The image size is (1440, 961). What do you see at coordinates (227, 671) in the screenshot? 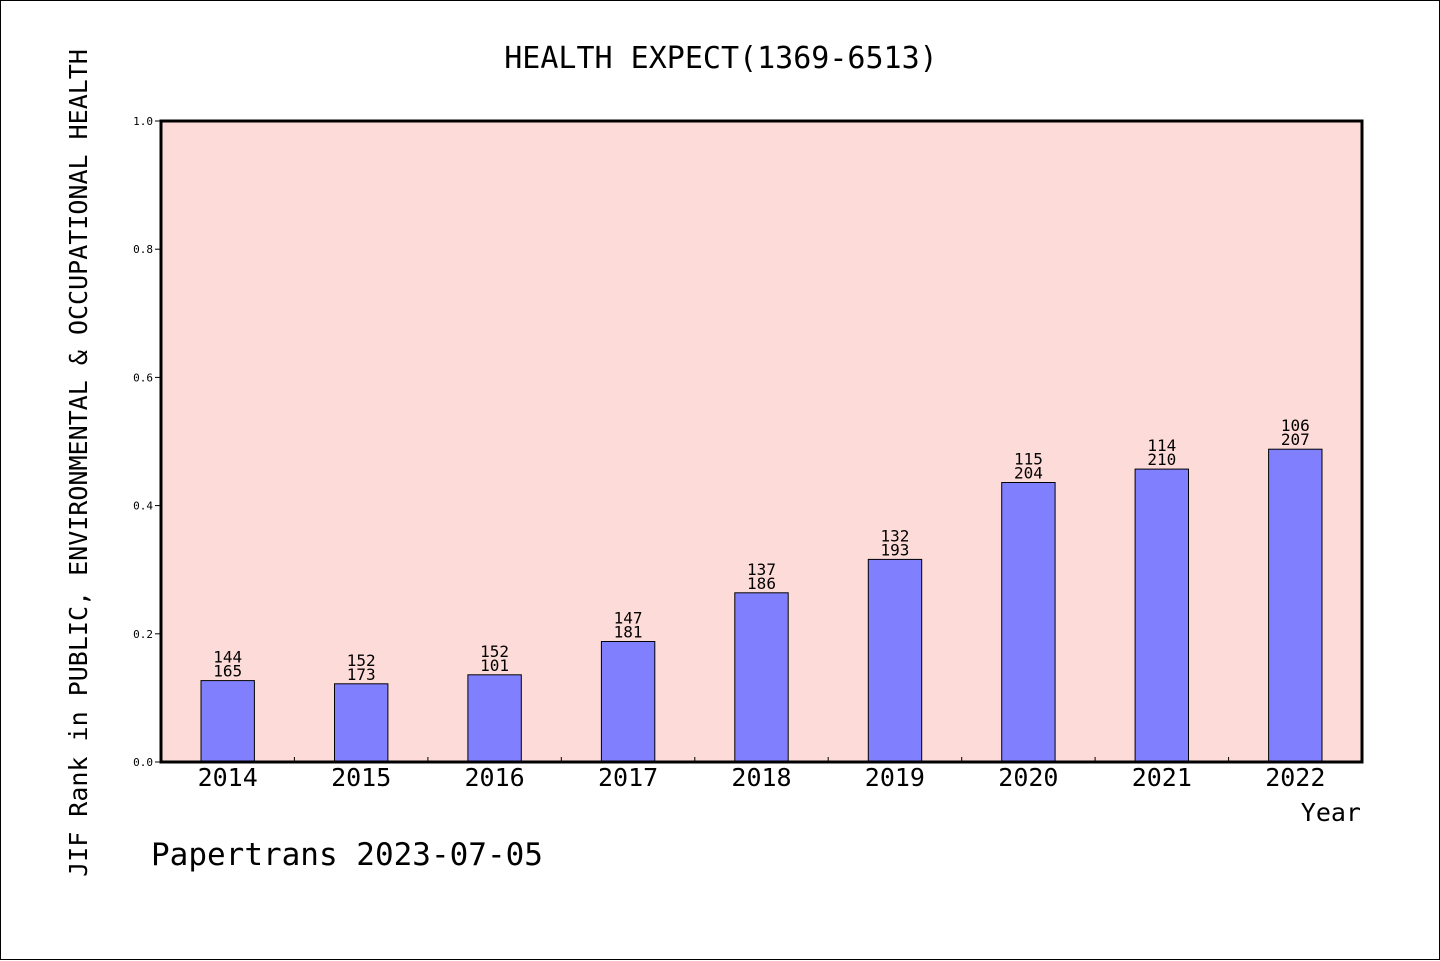
I see `bar-label-bottom: 165` at bounding box center [227, 671].